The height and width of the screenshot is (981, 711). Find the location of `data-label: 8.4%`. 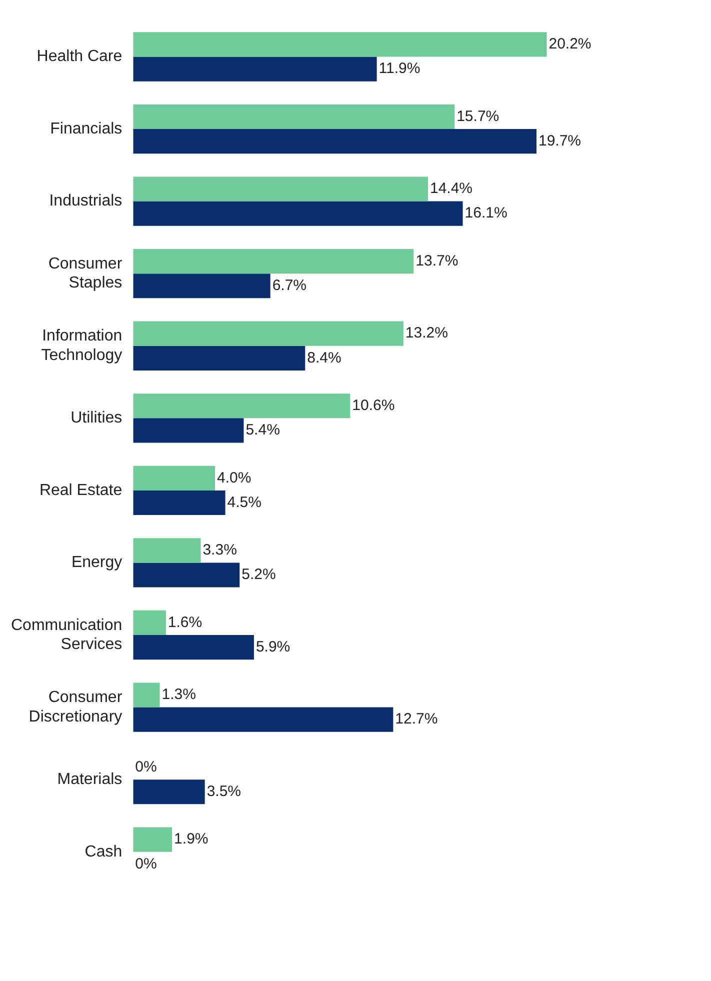

data-label: 8.4% is located at coordinates (324, 357).